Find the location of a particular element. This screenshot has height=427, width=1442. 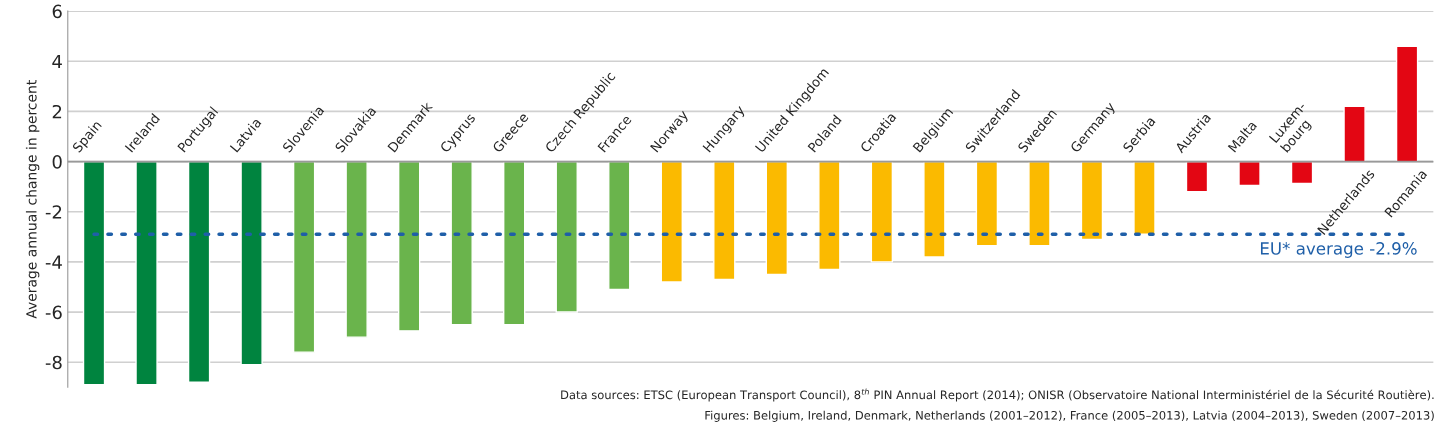

y-tick-label: 0 is located at coordinates (57, 162).